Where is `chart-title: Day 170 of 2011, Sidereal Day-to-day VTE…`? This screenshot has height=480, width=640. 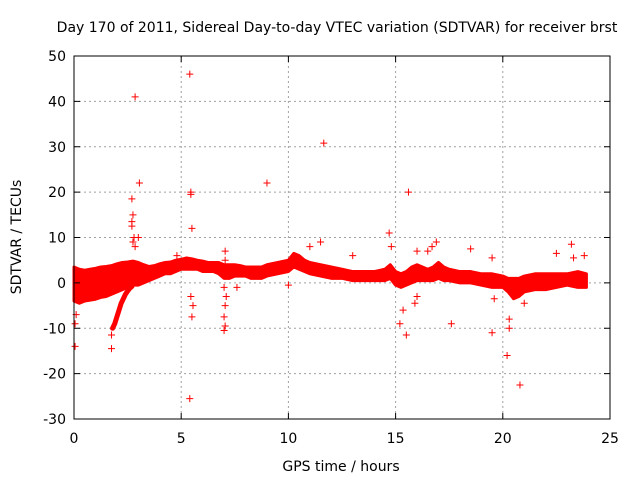 chart-title: Day 170 of 2011, Sidereal Day-to-day VTE… is located at coordinates (337, 28).